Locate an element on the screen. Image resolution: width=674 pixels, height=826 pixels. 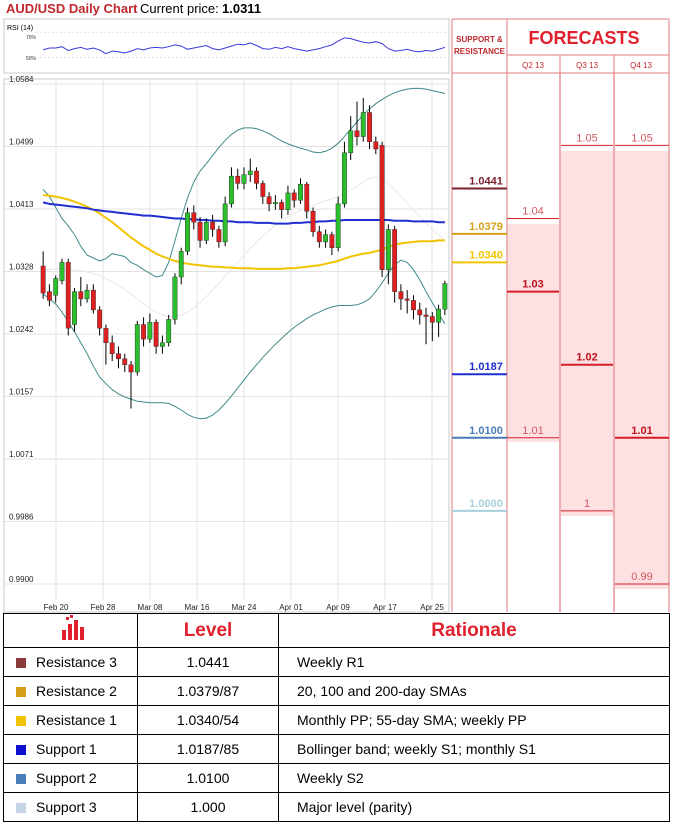
row-level: 1.0187/85 is located at coordinates (208, 749).